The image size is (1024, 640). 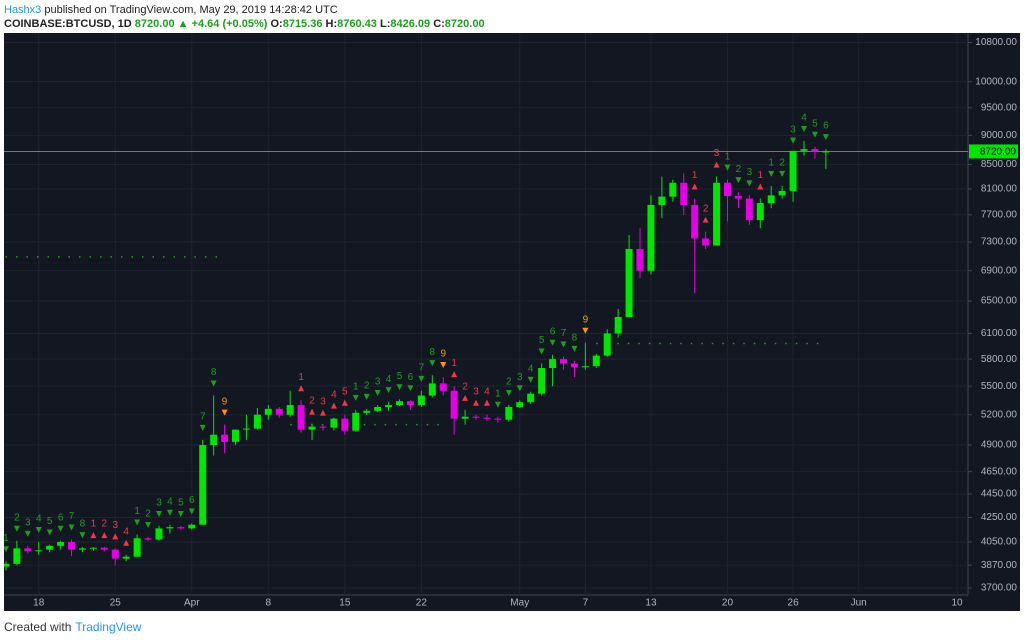 I want to click on y-tick-label: 5500.00, so click(x=999, y=386).